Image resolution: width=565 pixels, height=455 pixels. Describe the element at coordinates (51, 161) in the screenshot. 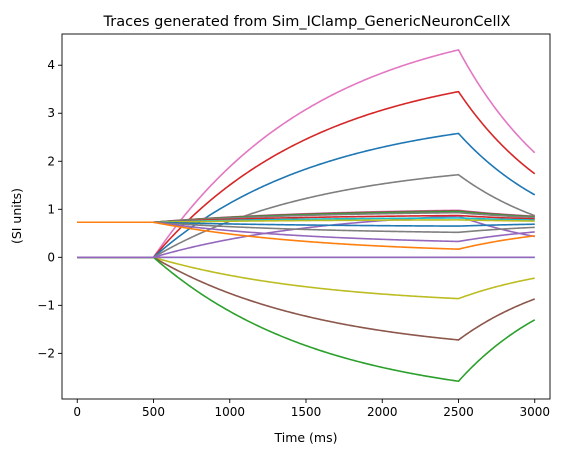

I see `y-tick-label: 2` at that location.